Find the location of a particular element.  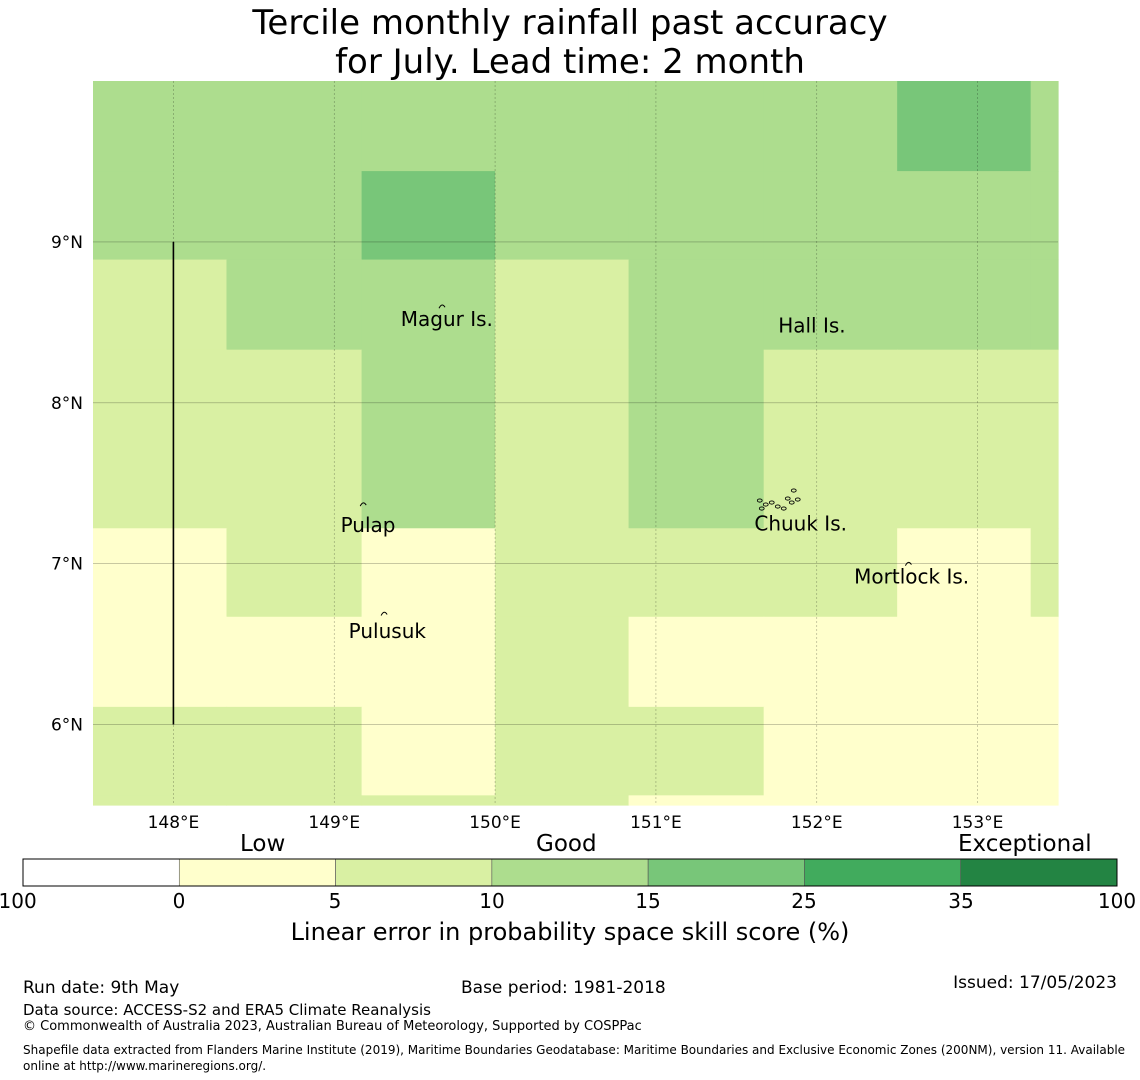

colorbar-tick: 10 is located at coordinates (492, 901).